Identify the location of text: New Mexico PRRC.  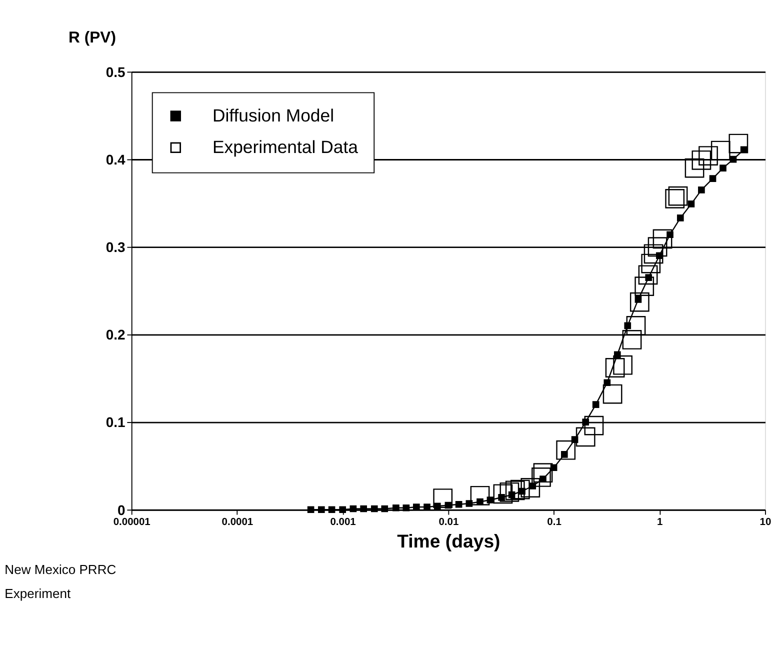
(60, 569).